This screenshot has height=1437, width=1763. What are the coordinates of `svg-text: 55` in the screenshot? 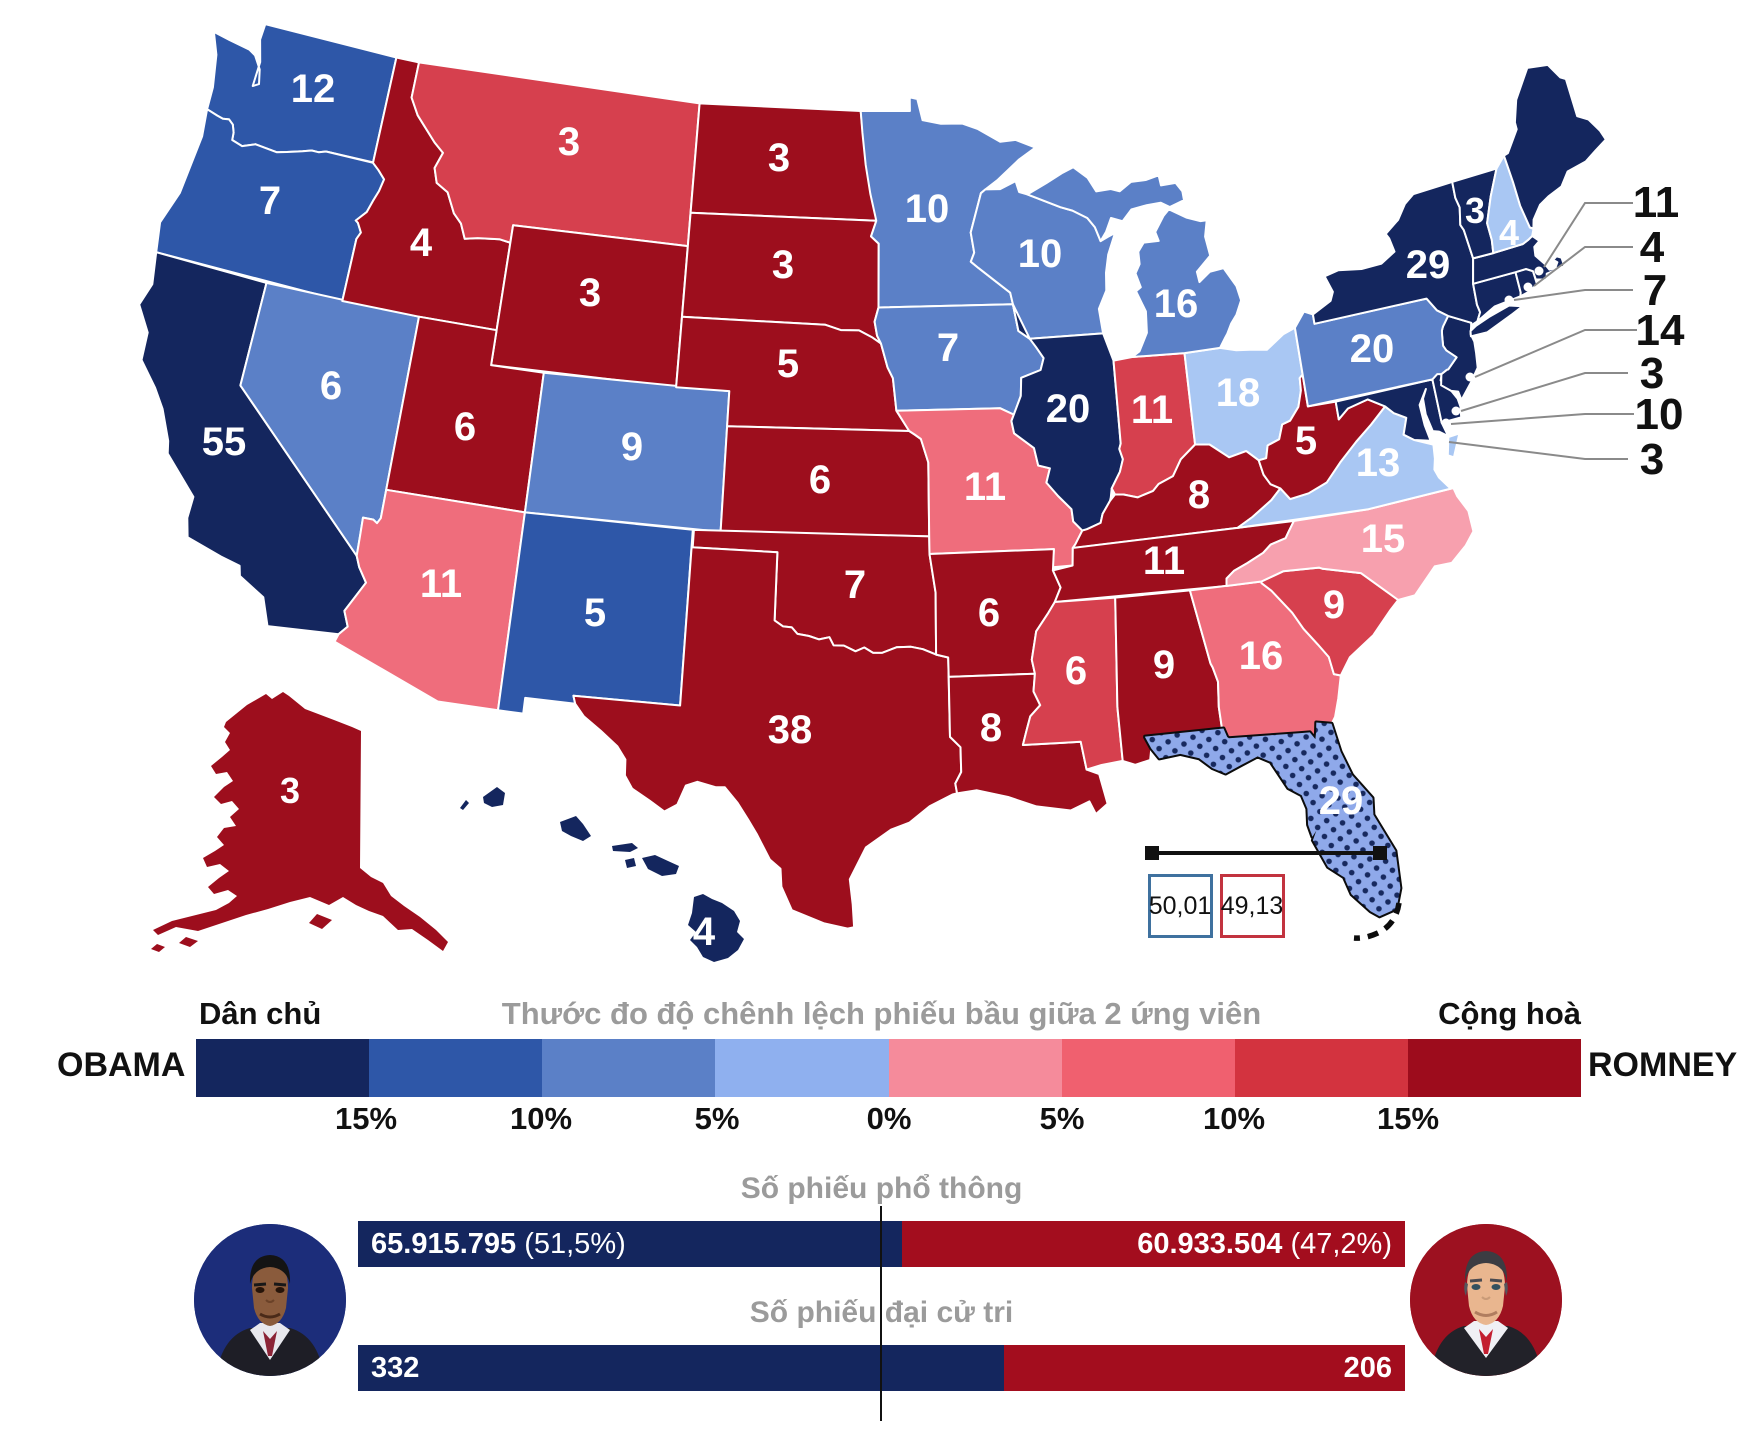 It's located at (224, 442).